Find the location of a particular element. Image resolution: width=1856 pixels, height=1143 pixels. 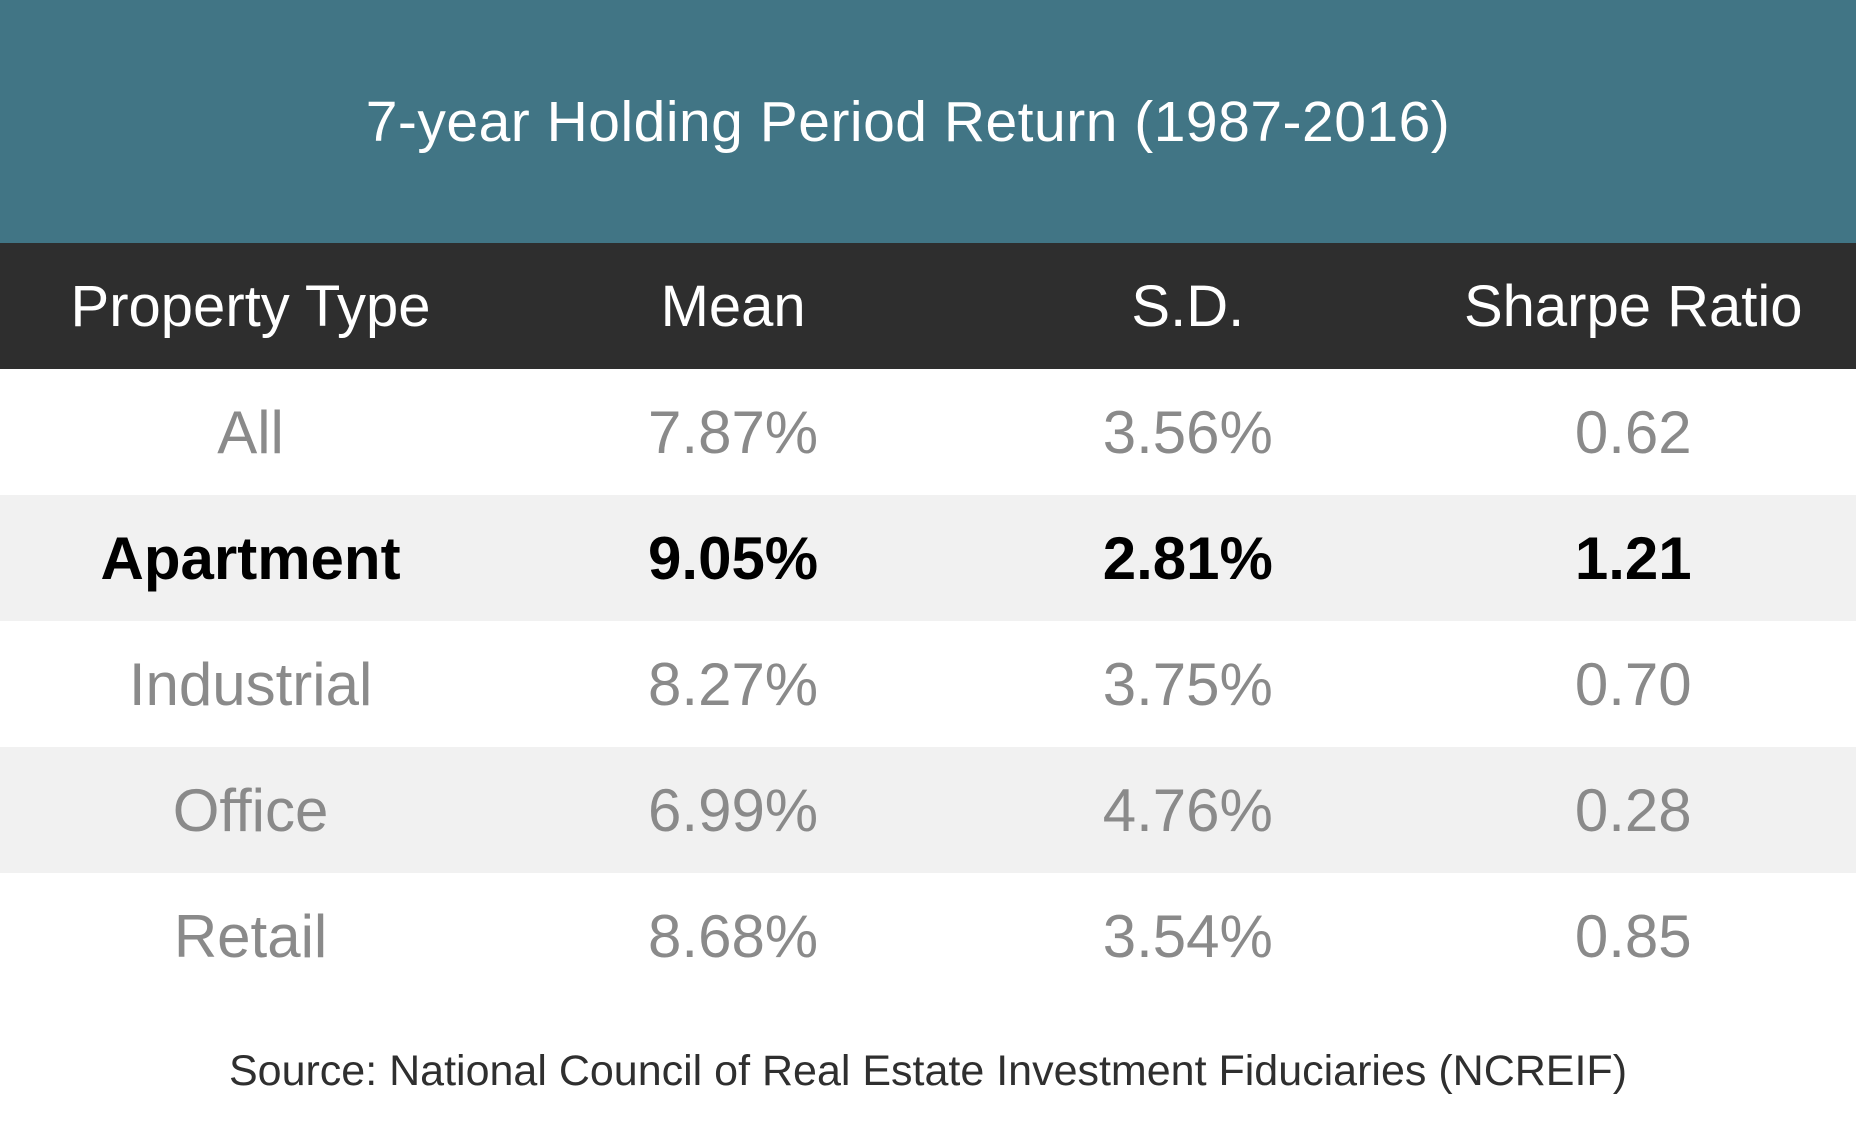

cell-property-type: Industrial is located at coordinates (250, 684).